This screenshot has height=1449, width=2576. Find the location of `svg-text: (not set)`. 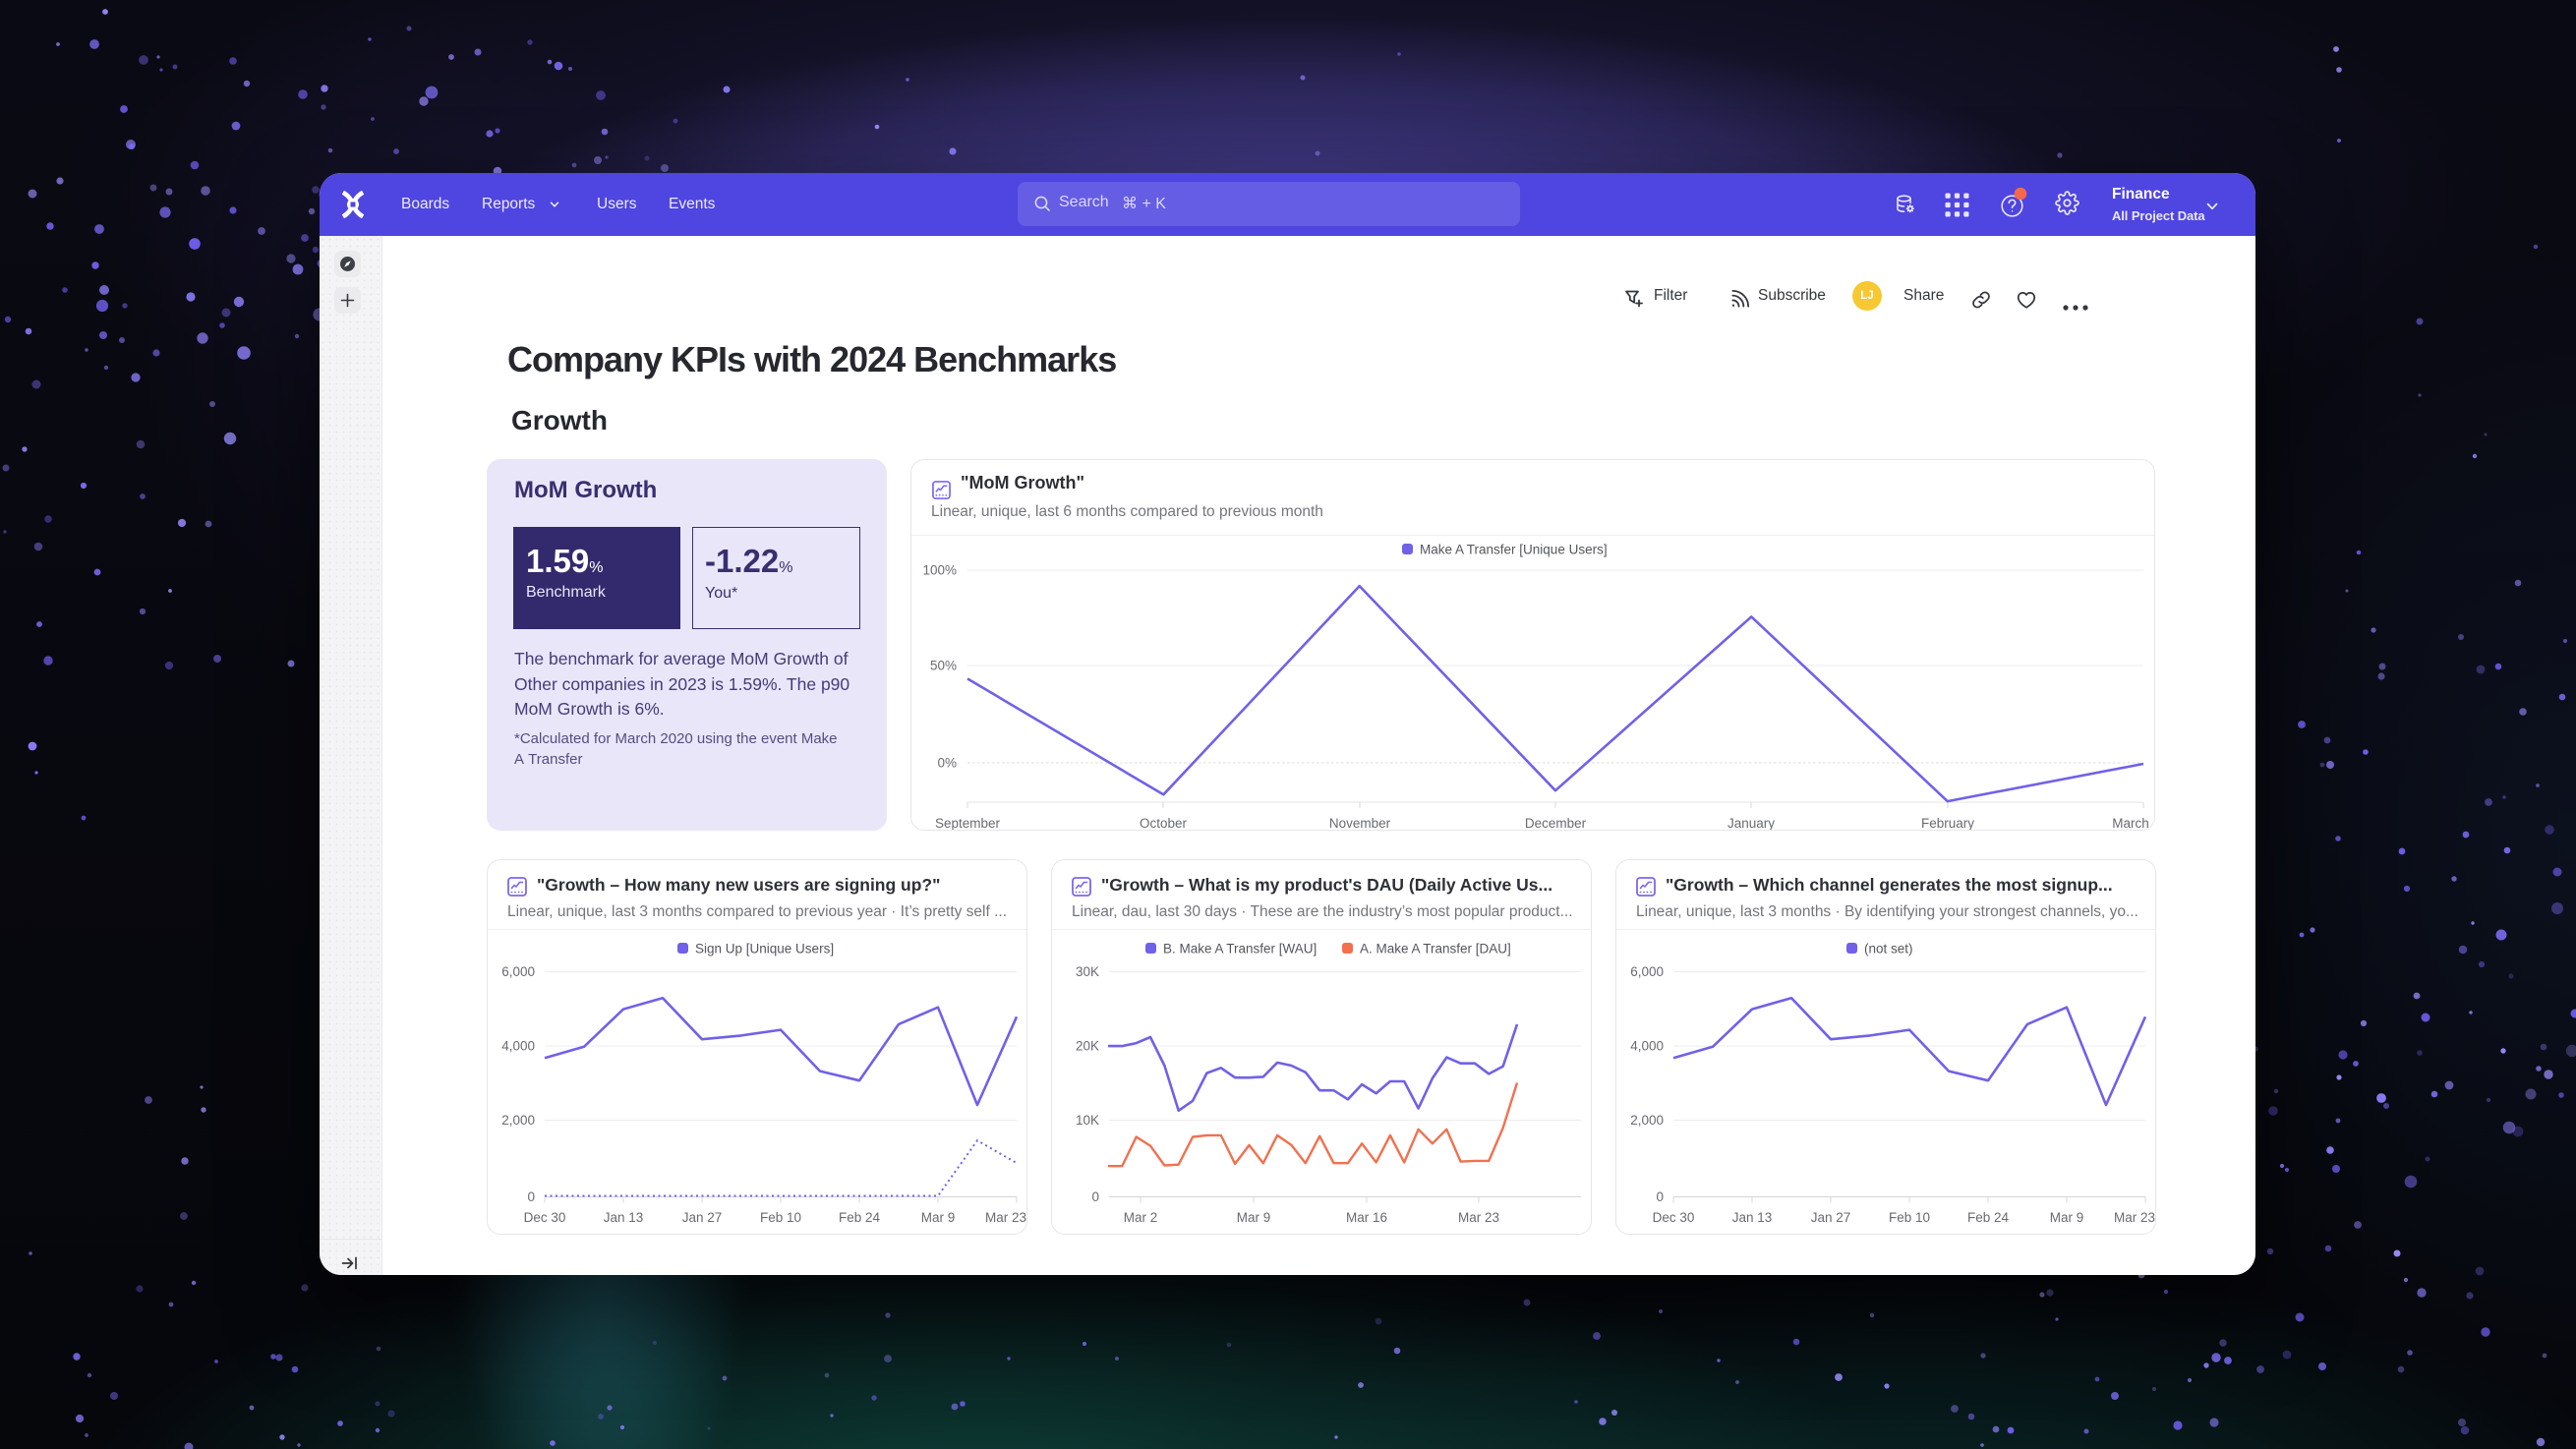

svg-text: (not set) is located at coordinates (1888, 949).